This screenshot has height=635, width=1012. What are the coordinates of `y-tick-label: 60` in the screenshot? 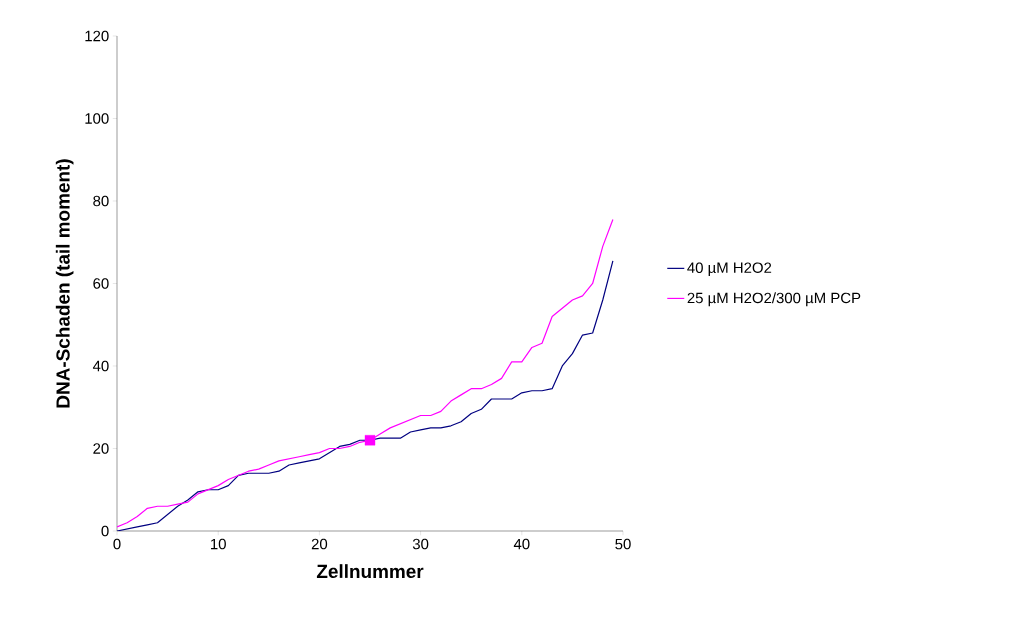 It's located at (101, 283).